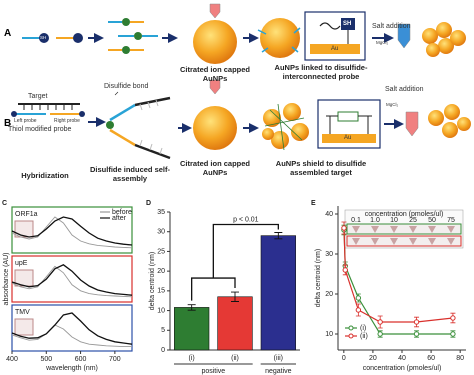 This screenshot has width=474, height=375. What do you see at coordinates (26, 214) in the screenshot?
I see `subpanel-name: ORF1a` at bounding box center [26, 214].